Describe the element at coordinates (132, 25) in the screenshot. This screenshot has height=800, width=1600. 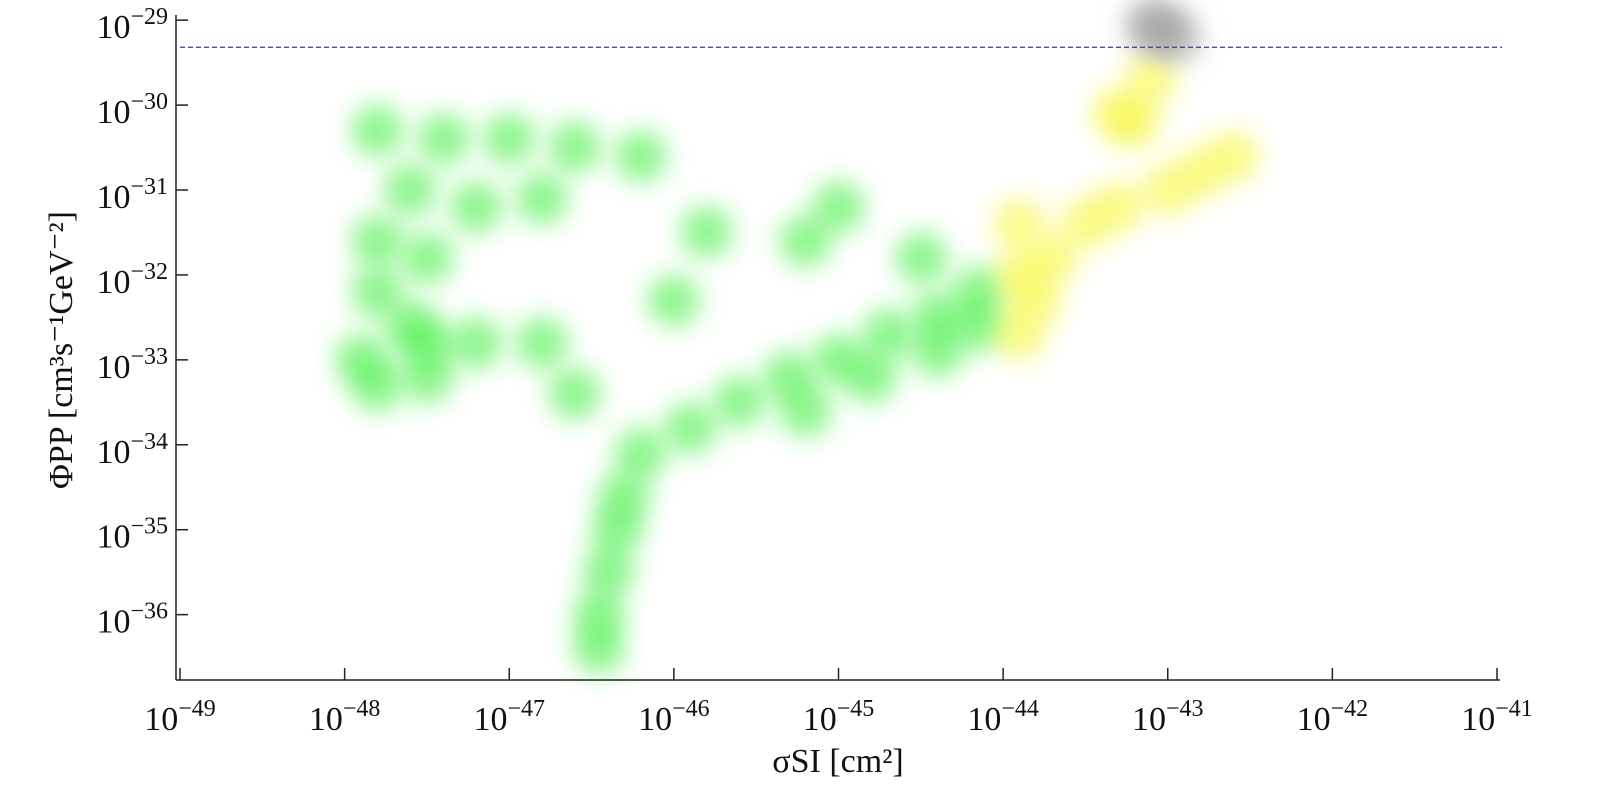
I see `y-tick-label: 10−29` at that location.